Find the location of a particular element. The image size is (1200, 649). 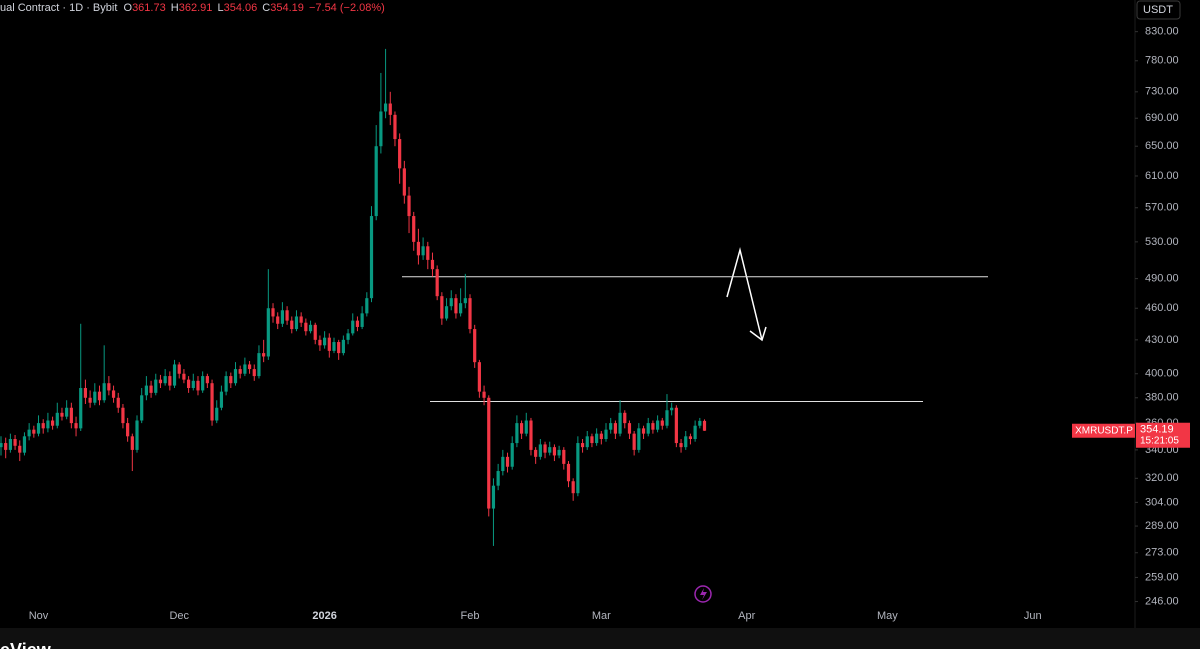

symbol-title: ual Contract · 1D · Bybit is located at coordinates (59, 8).